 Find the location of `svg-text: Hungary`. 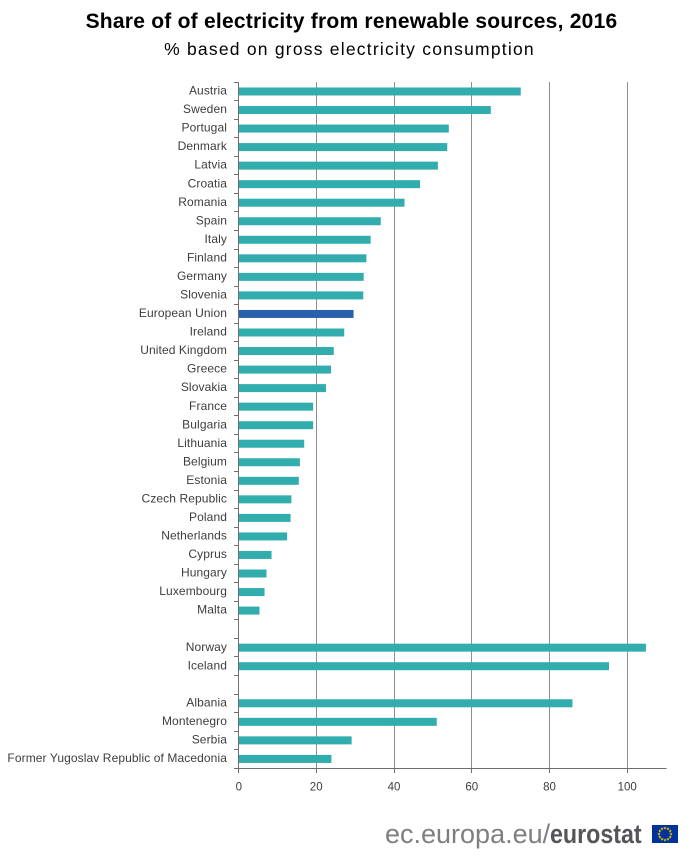

svg-text: Hungary is located at coordinates (204, 573).